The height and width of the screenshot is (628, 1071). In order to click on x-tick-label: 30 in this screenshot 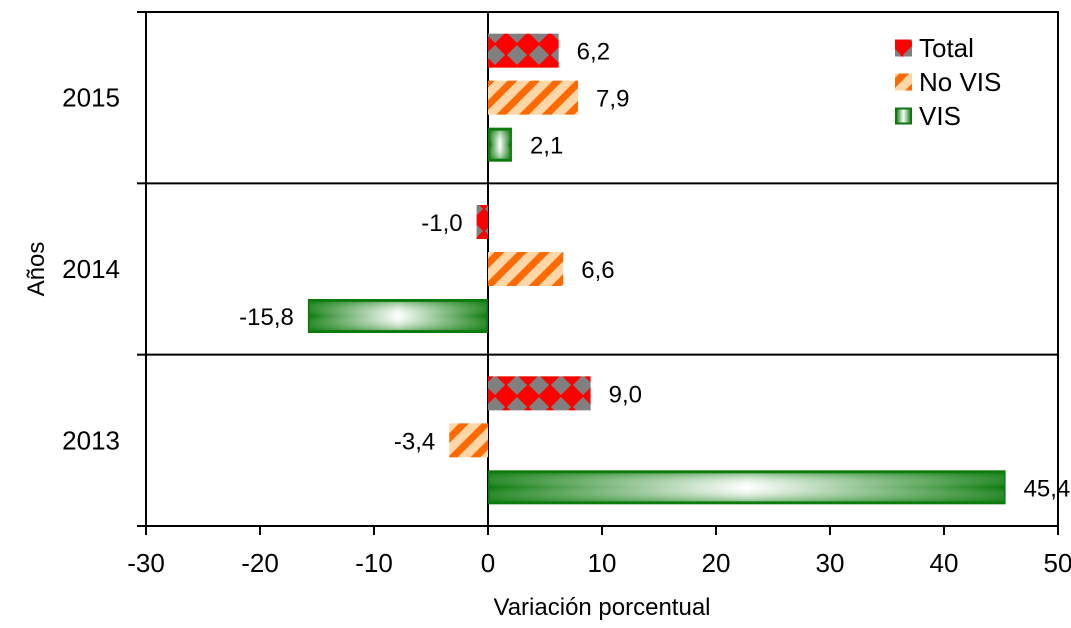, I will do `click(830, 563)`.